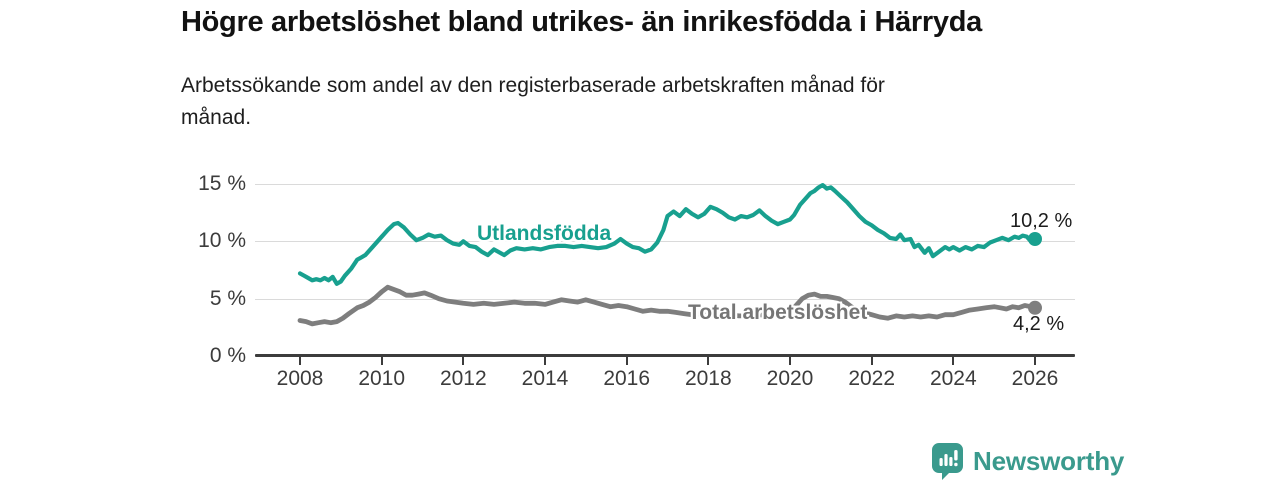 The width and height of the screenshot is (1280, 485). I want to click on end-value-label-utlandsfodda: 10,2 %, so click(1041, 221).